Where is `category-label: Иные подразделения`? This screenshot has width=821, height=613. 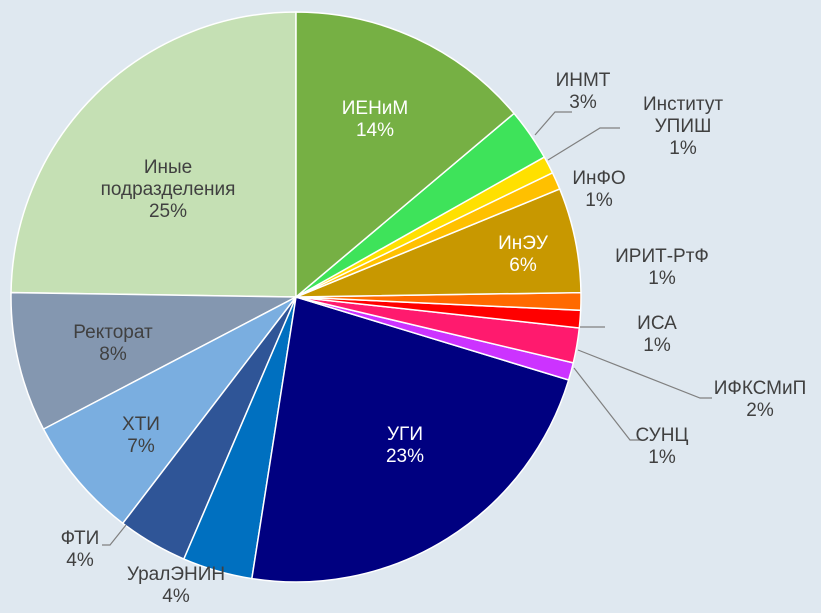 category-label: Иные подразделения is located at coordinates (168, 178).